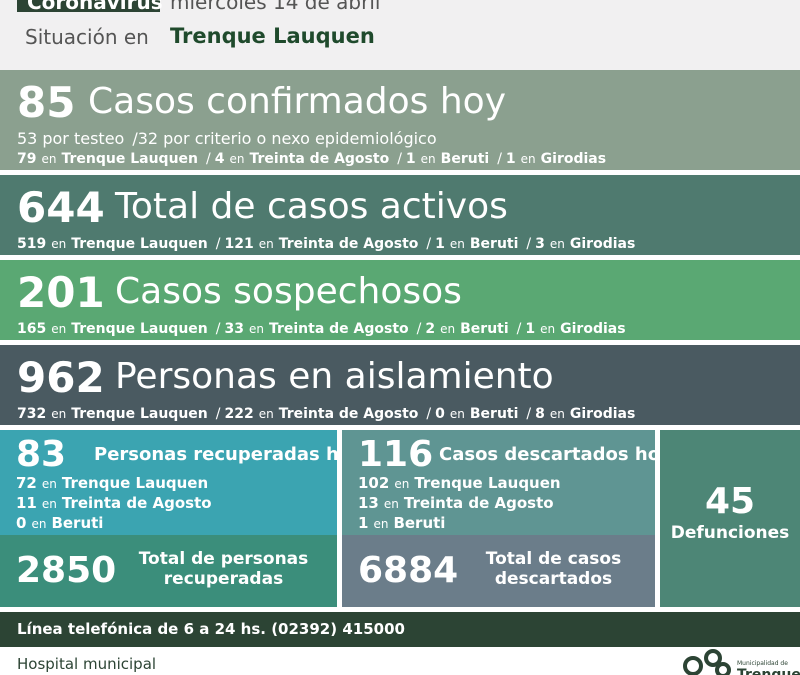 Image resolution: width=800 pixels, height=675 pixels. Describe the element at coordinates (26, 483) in the screenshot. I see `place-count: 72` at that location.